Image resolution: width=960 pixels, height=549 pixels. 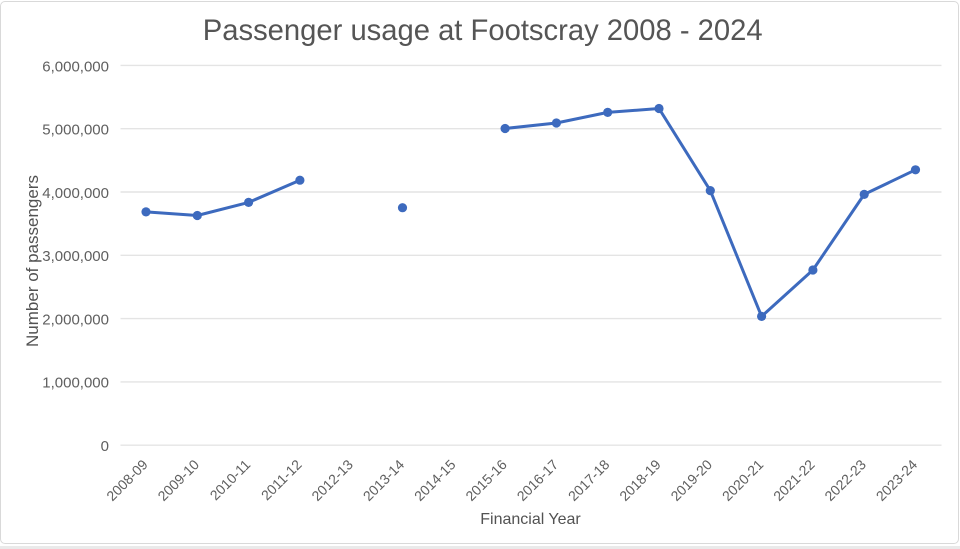 I want to click on svg-text: 2,000,000, so click(x=75, y=319).